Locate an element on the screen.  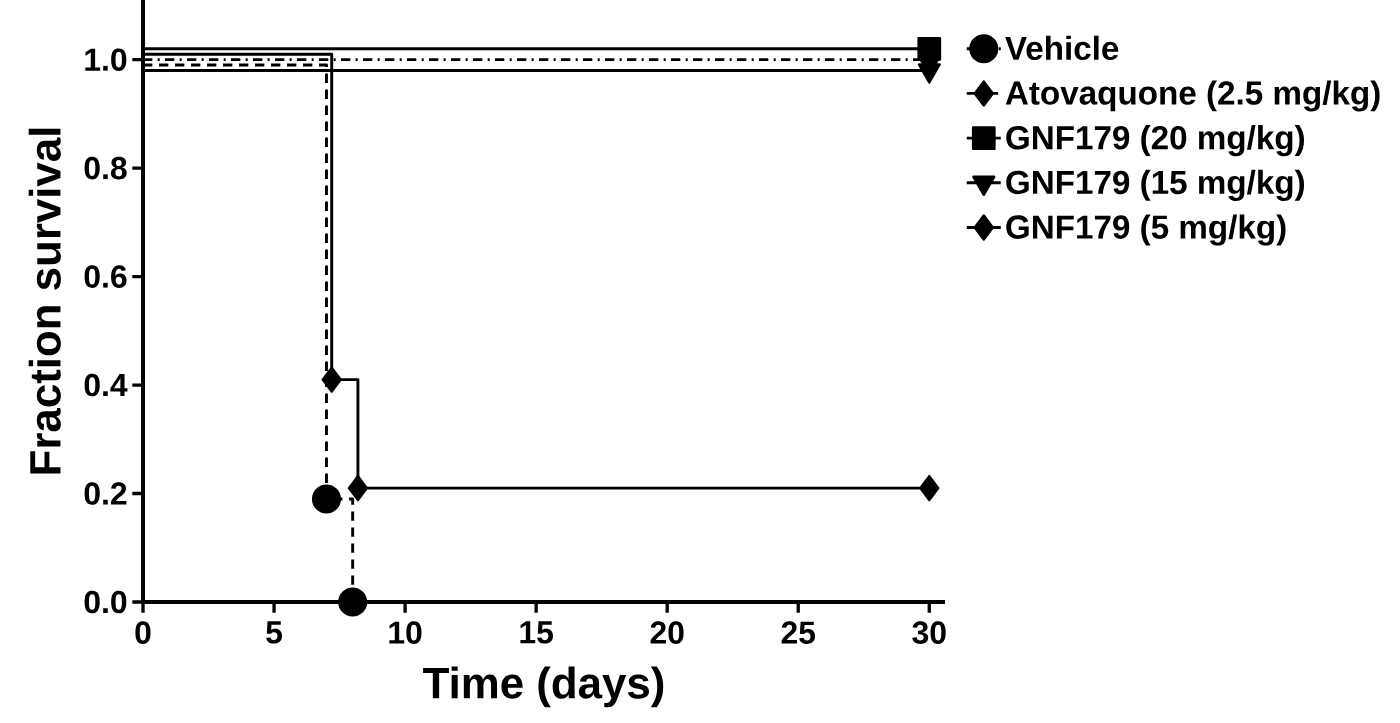
legend-label: Vehicle is located at coordinates (1062, 48).